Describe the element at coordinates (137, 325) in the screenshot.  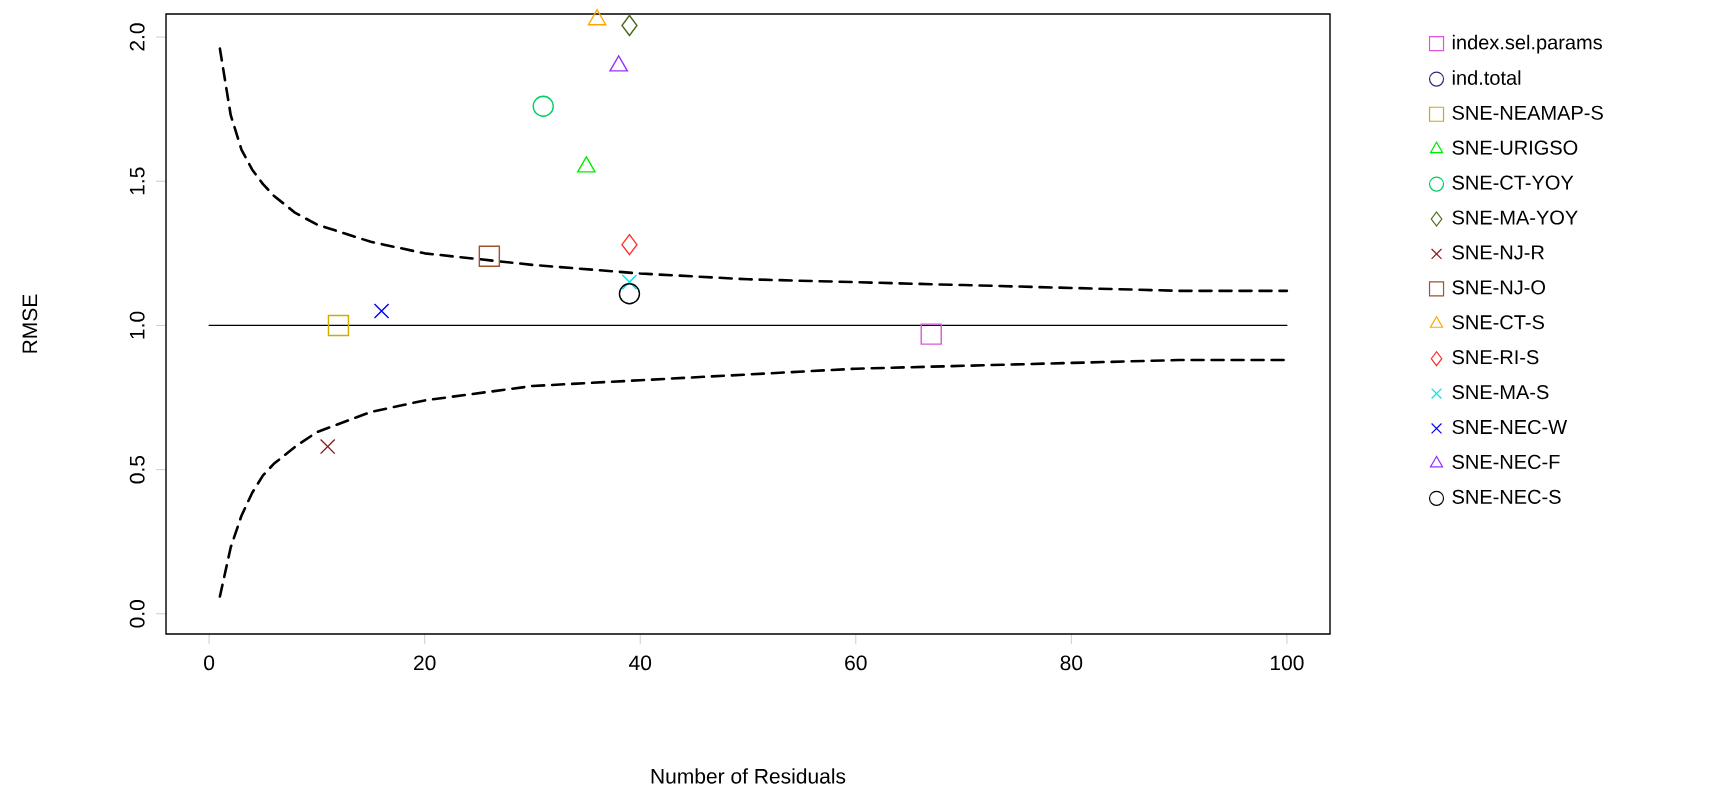
I see `y-tick-label: 1.0` at that location.